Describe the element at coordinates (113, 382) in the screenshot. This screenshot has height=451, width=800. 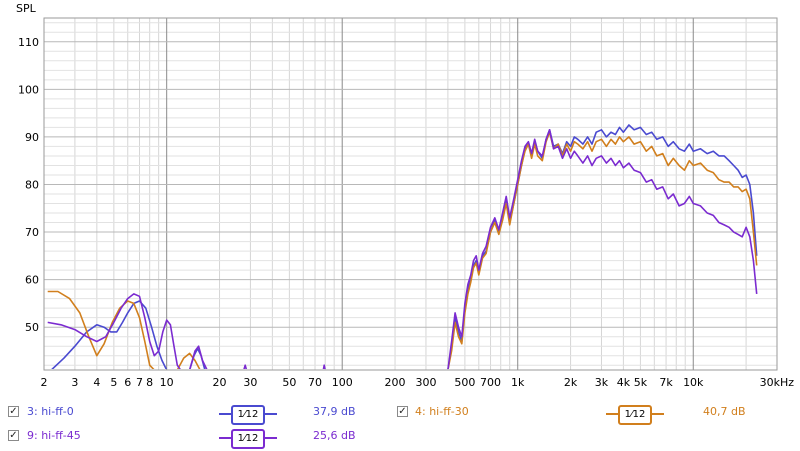
I see `x-tick-label: 5` at that location.